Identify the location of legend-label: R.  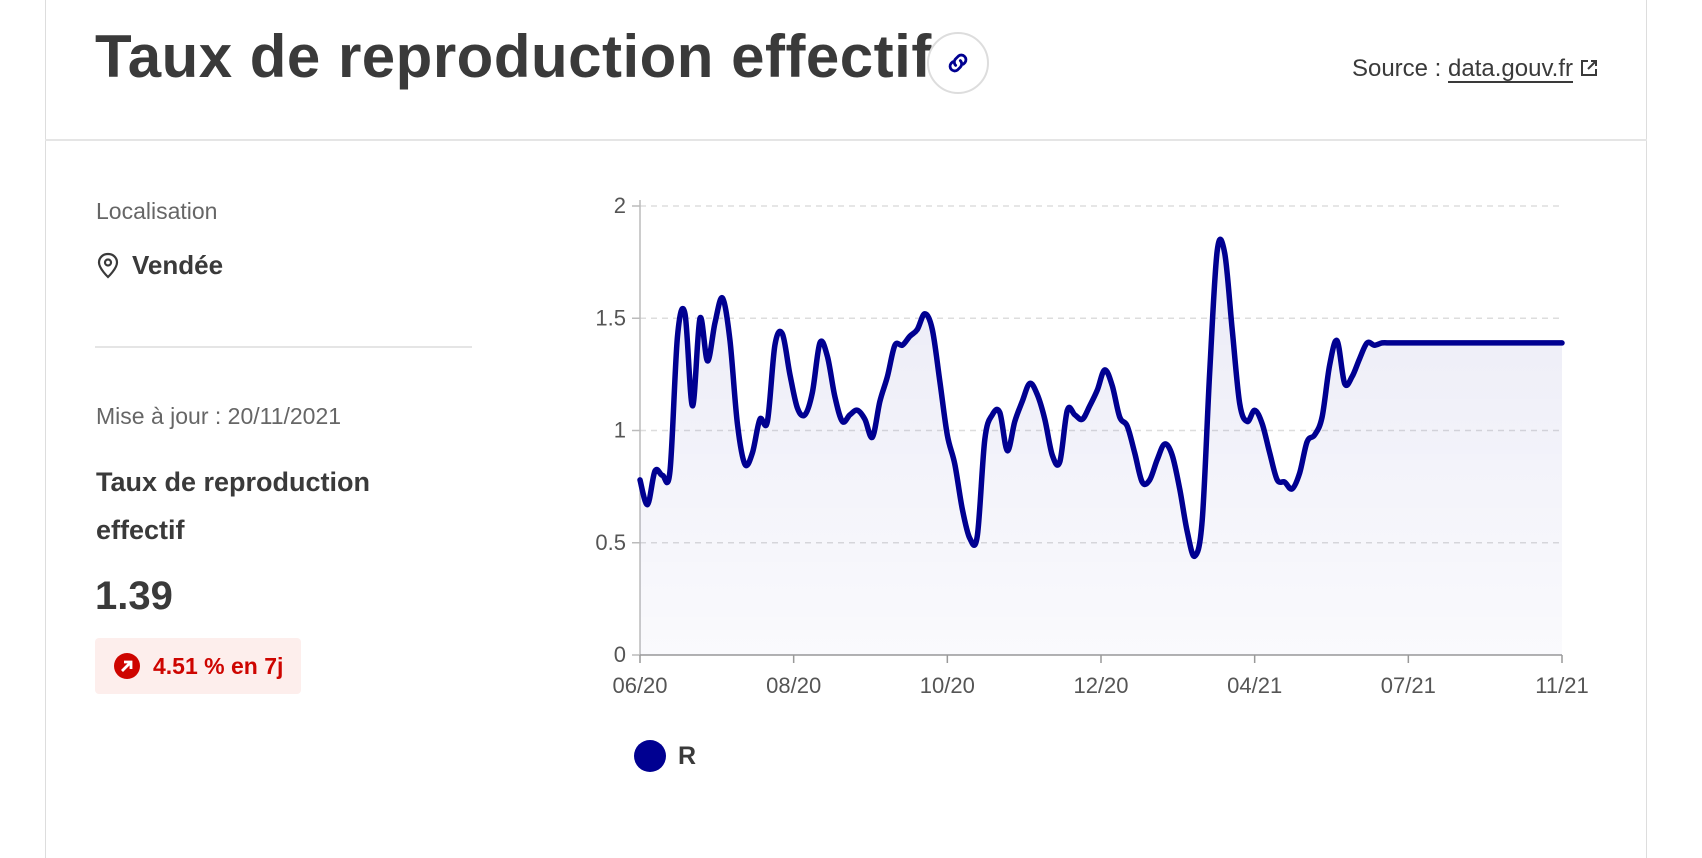
(687, 755).